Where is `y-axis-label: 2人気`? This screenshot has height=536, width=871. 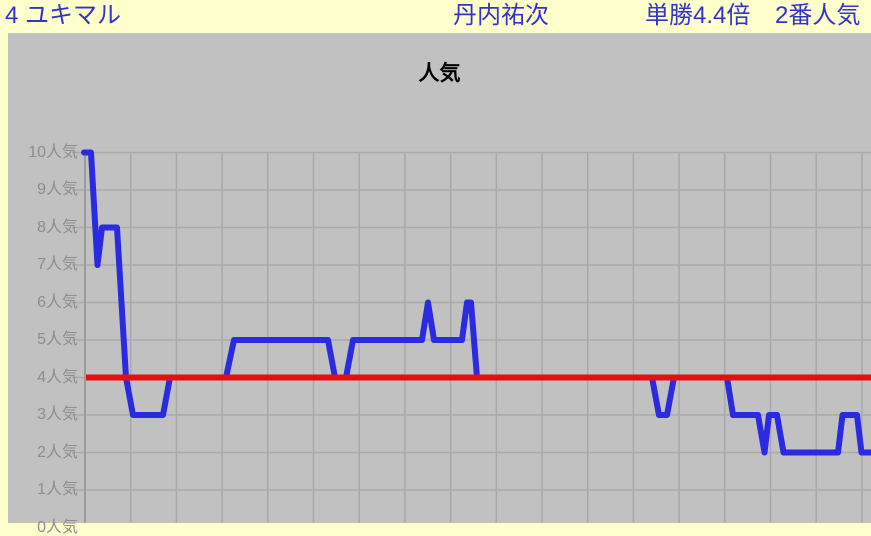
y-axis-label: 2人気 is located at coordinates (57, 452).